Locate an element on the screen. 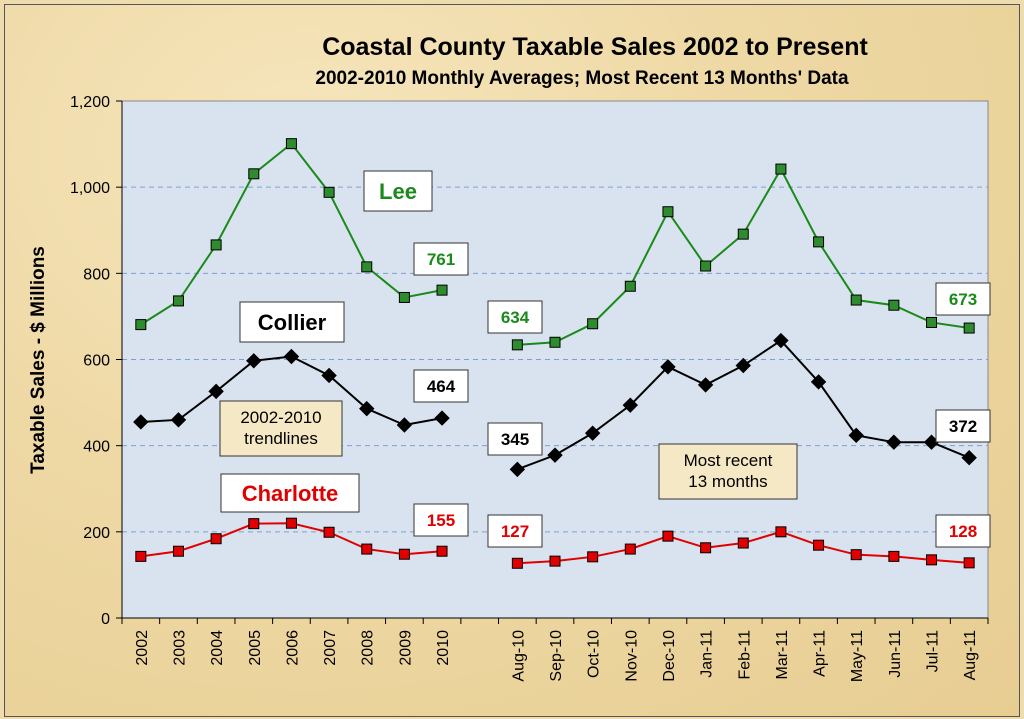 The width and height of the screenshot is (1024, 719). lee-value-callout: 634 is located at coordinates (515, 317).